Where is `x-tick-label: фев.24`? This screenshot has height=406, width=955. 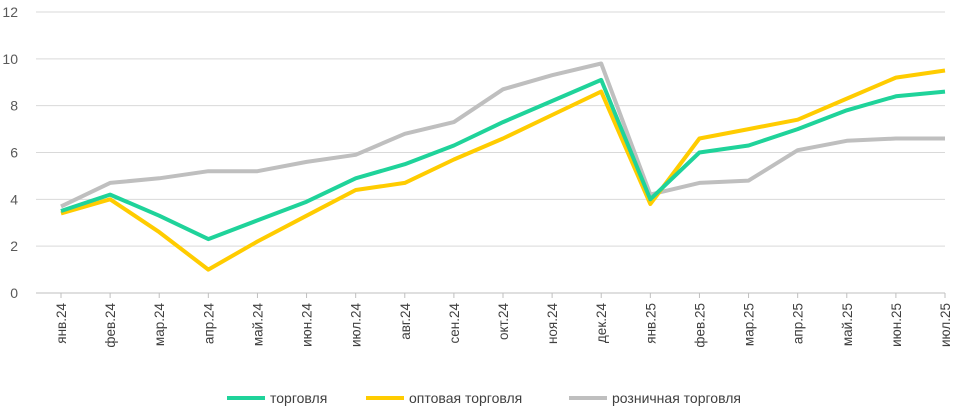 x-tick-label: фев.24 is located at coordinates (110, 325).